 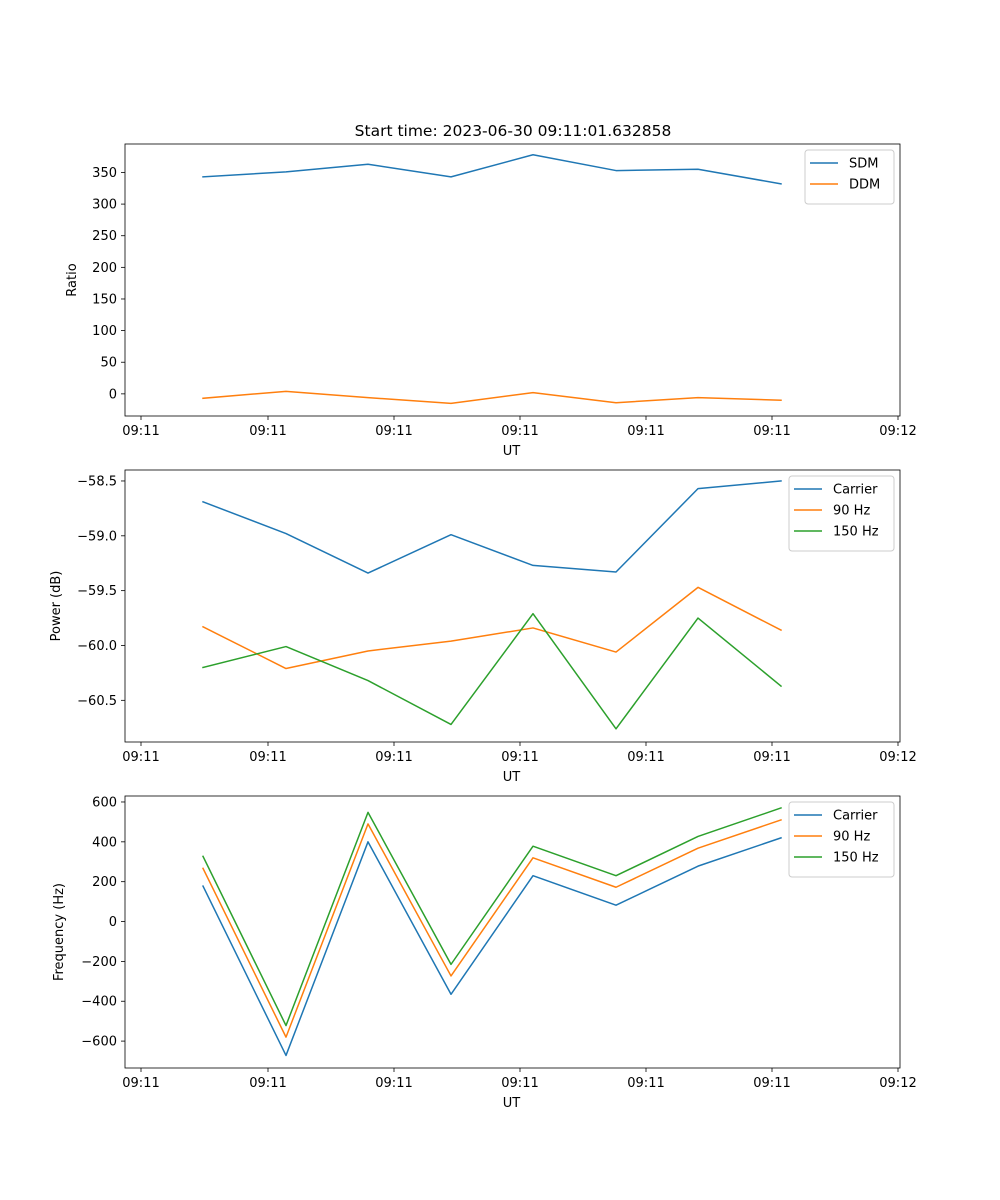 What do you see at coordinates (59, 932) in the screenshot?
I see `y-axis-label: Frequency (Hz)` at bounding box center [59, 932].